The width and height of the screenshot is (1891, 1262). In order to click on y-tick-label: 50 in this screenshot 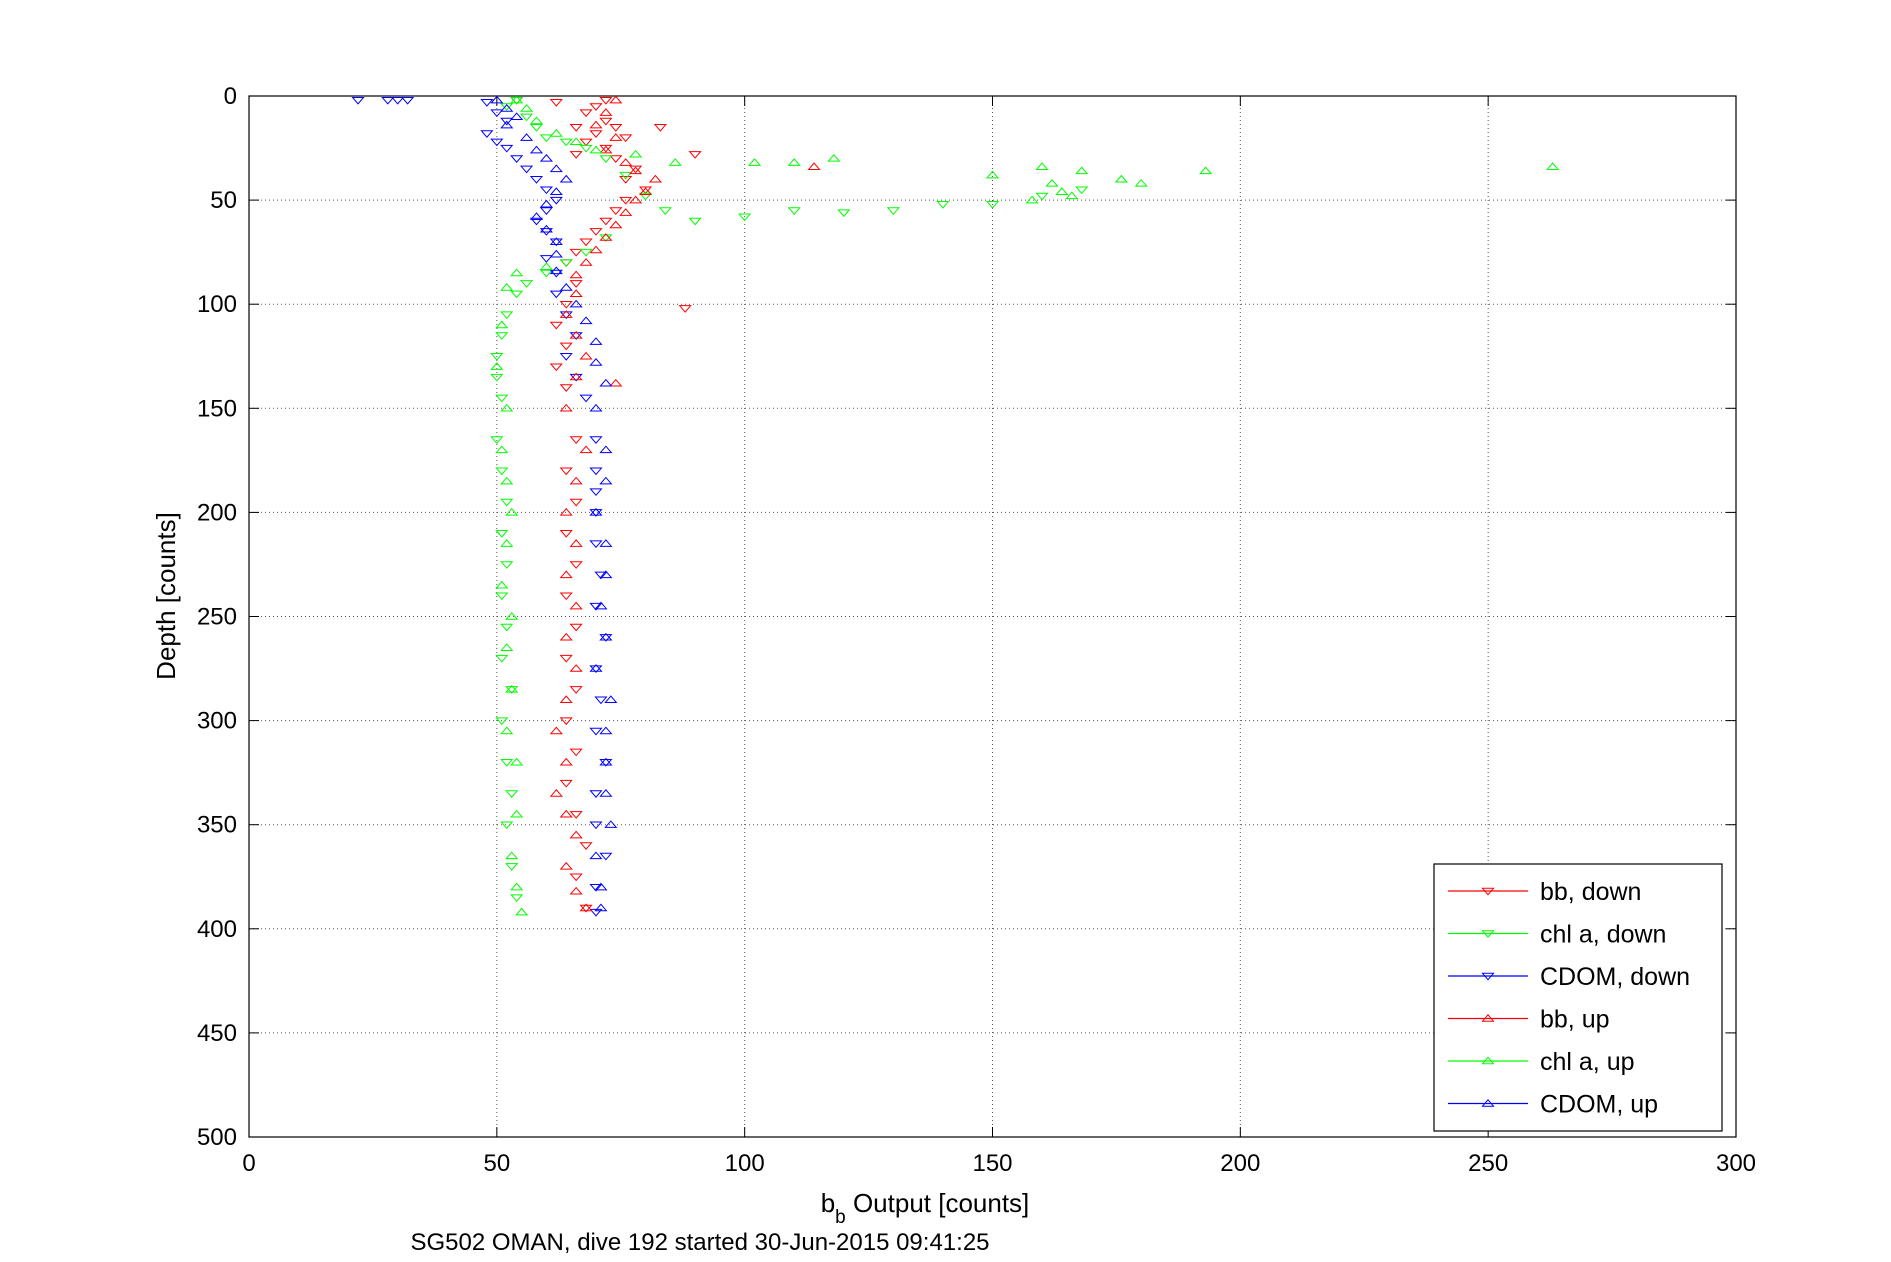, I will do `click(223, 200)`.